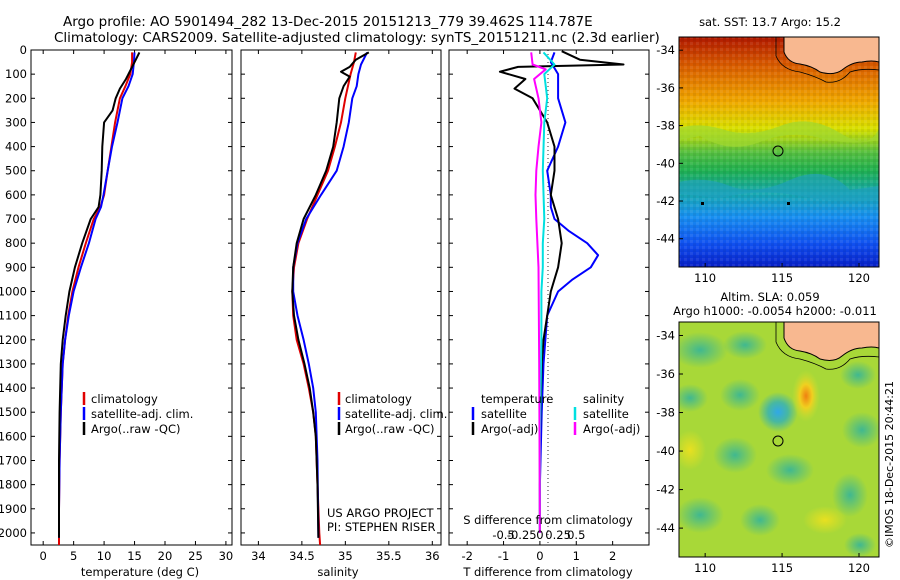 The width and height of the screenshot is (900, 580). I want to click on lon-tick-label: 110, so click(705, 568).